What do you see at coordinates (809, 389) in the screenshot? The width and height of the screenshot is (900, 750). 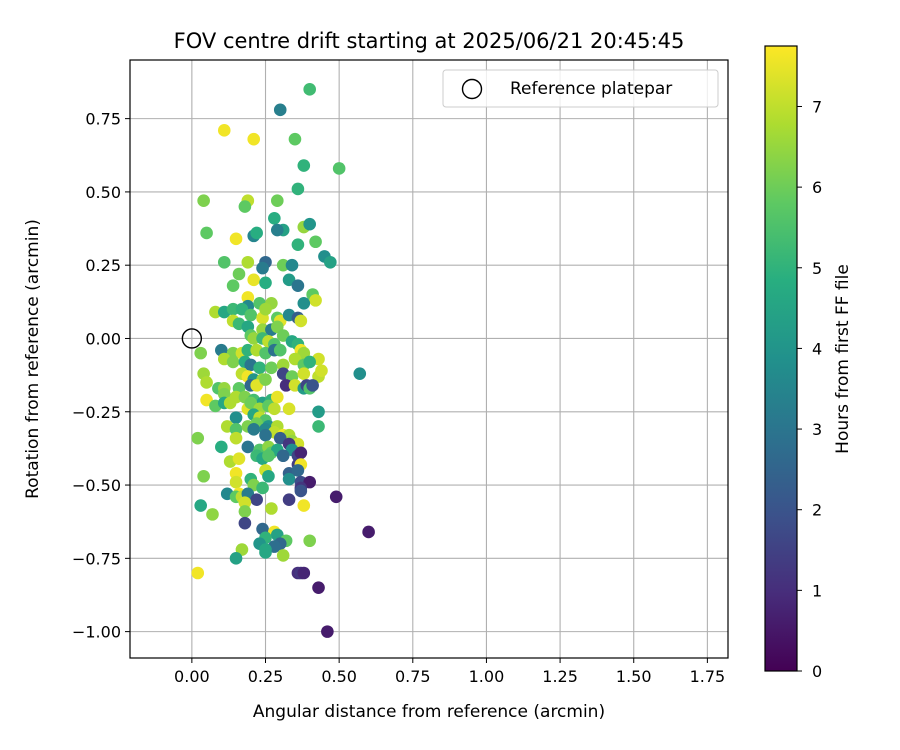 I see `colorbar-ticks: 0 1 2 3 4 5 6 7` at bounding box center [809, 389].